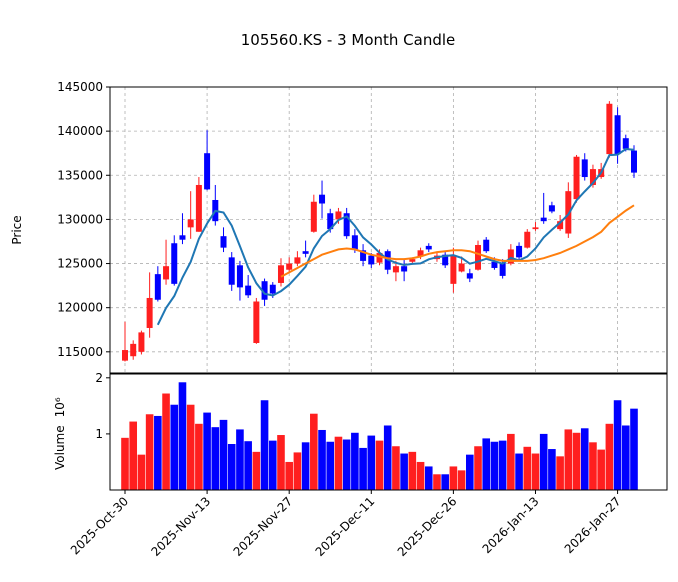 Image resolution: width=678 pixels, height=582 pixels. What do you see at coordinates (99, 434) in the screenshot?
I see `volume-y-tick-label: 1` at bounding box center [99, 434].